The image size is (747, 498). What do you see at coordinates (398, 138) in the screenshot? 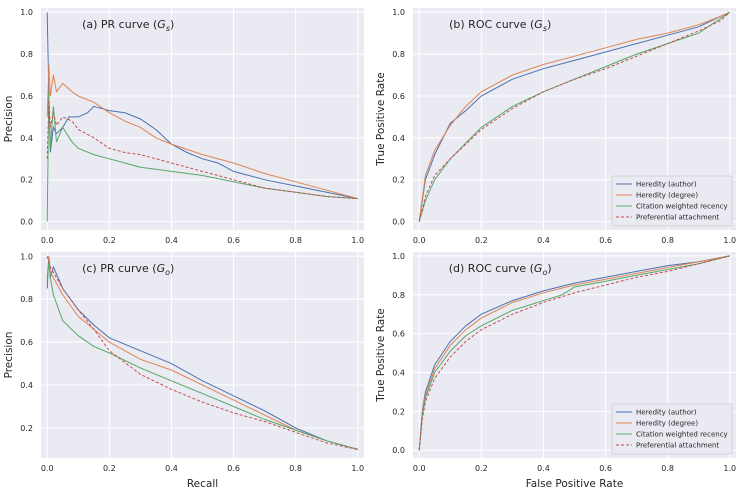
I see `chart-b-y-tick-label: 0.4` at bounding box center [398, 138].